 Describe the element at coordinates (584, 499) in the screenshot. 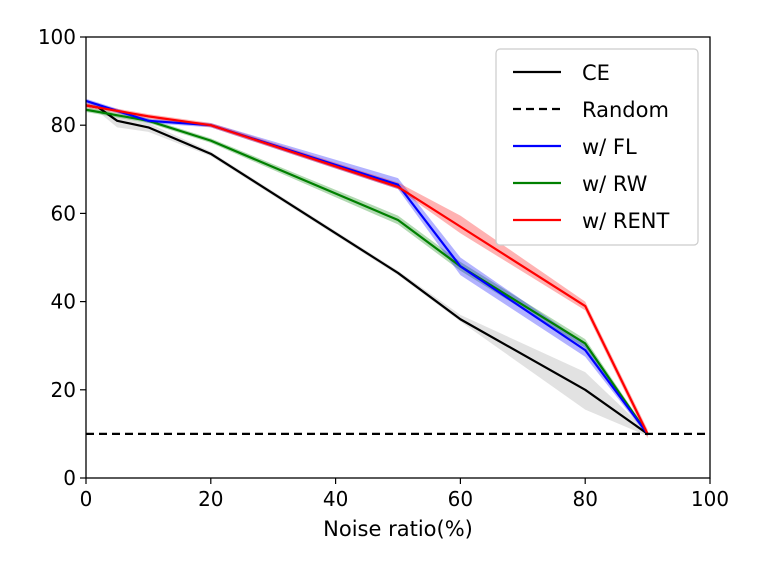

I see `x-tick-label: 80` at that location.